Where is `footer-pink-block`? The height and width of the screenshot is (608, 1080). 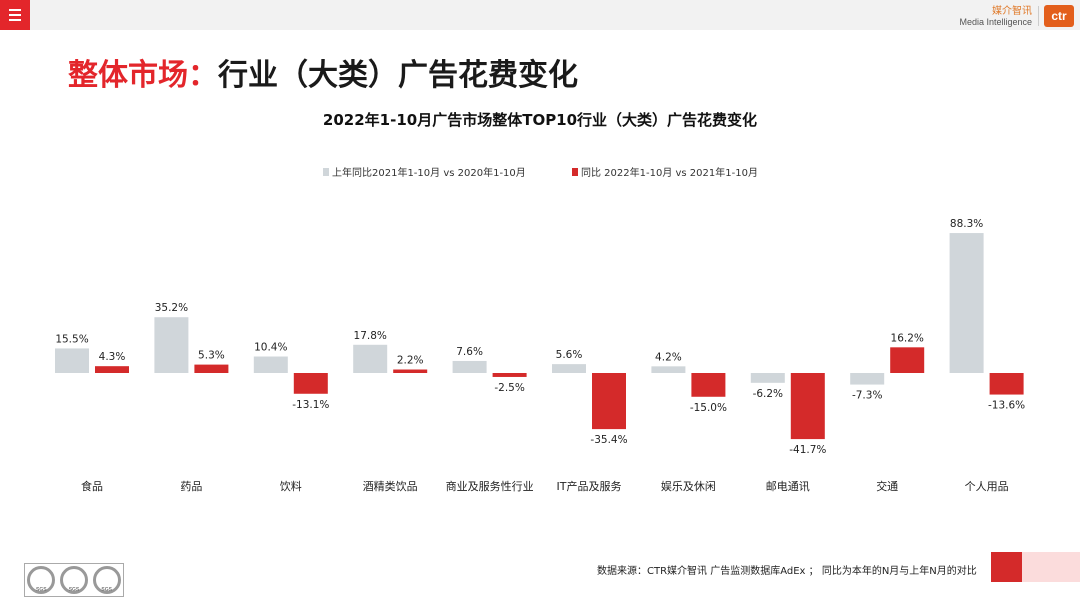
footer-pink-block is located at coordinates (1051, 567).